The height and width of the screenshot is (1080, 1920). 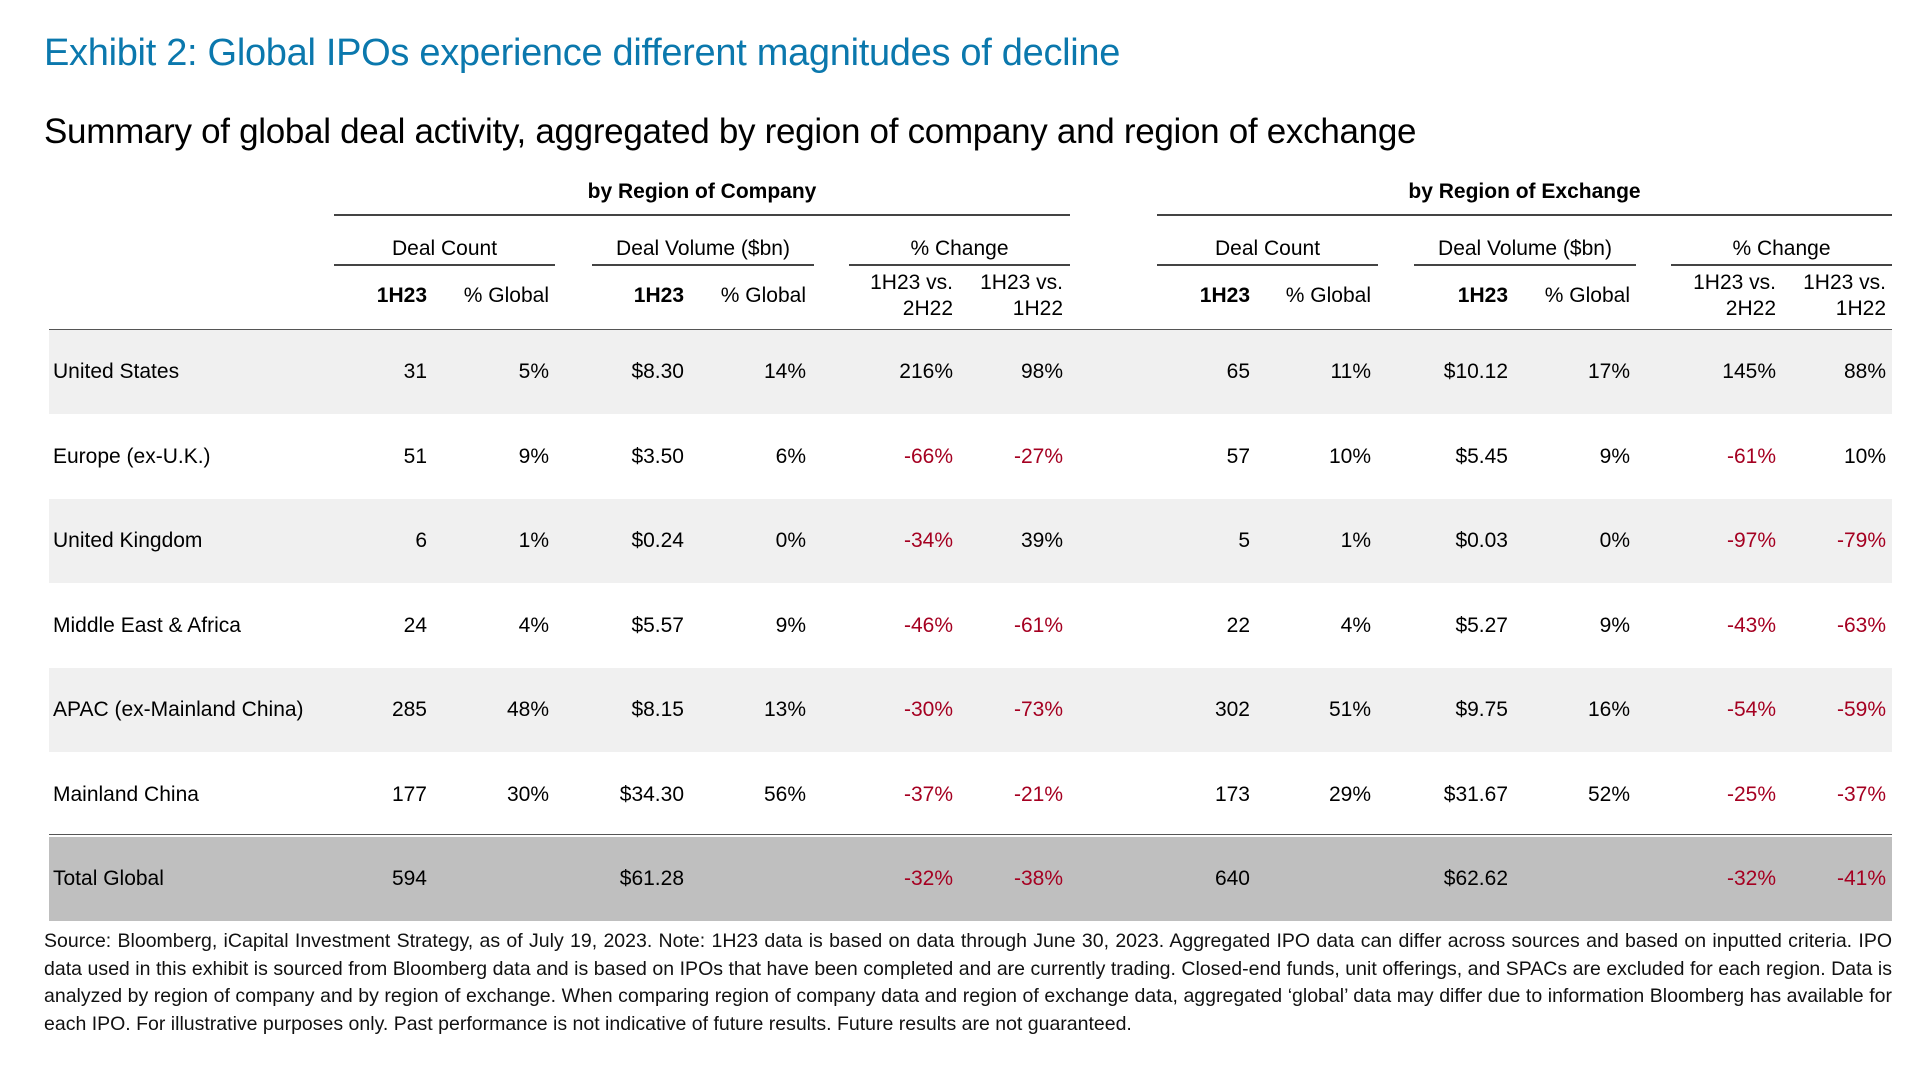 What do you see at coordinates (1749, 371) in the screenshot?
I see `exchange-change-vs-2h22: 145%` at bounding box center [1749, 371].